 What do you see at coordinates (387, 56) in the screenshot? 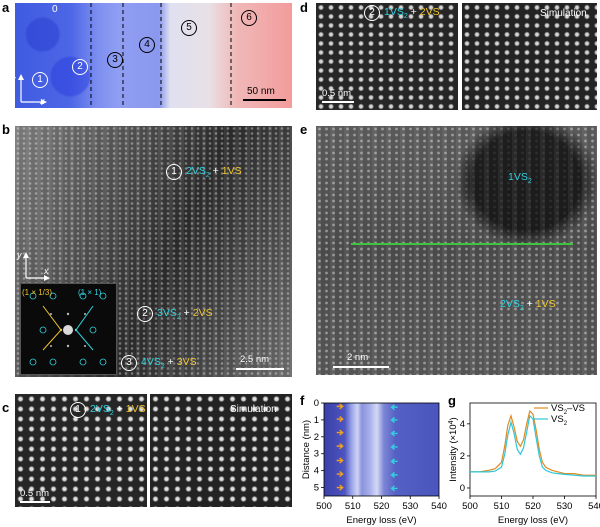
I see `panel-d-image` at bounding box center [387, 56].